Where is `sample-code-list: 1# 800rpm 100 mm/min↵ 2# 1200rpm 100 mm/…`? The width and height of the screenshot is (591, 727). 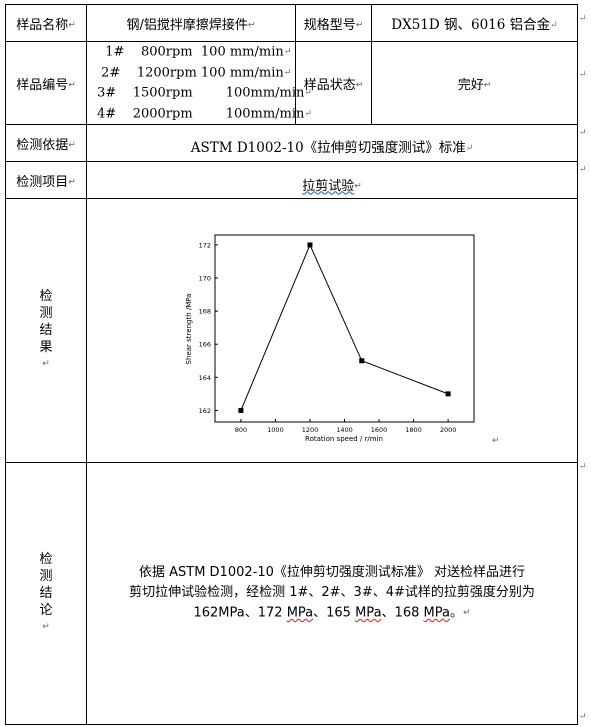 sample-code-list: 1# 800rpm 100 mm/min↵ 2# 1200rpm 100 mm/… is located at coordinates (199, 83).